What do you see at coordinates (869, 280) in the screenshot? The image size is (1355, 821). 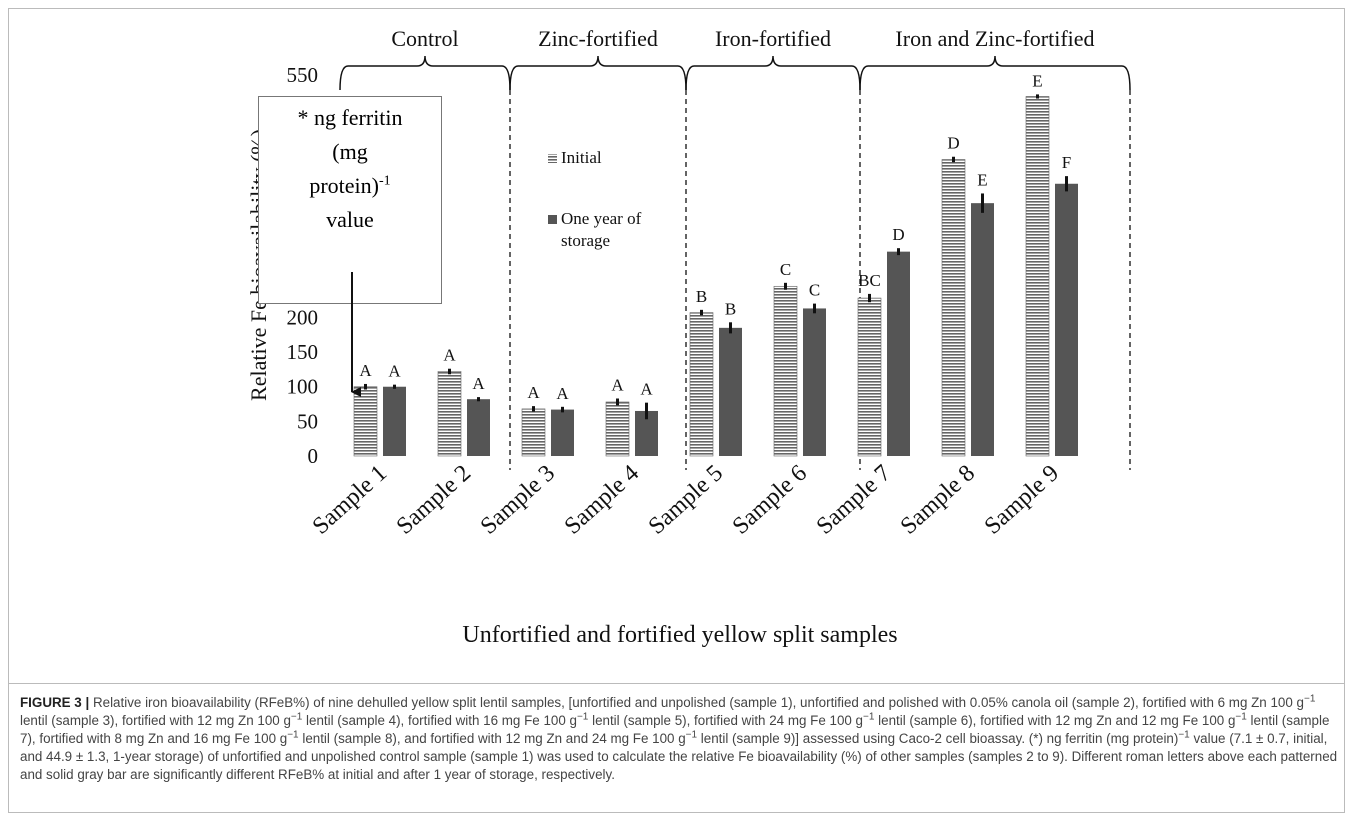 I see `significance-letter: BC` at bounding box center [869, 280].